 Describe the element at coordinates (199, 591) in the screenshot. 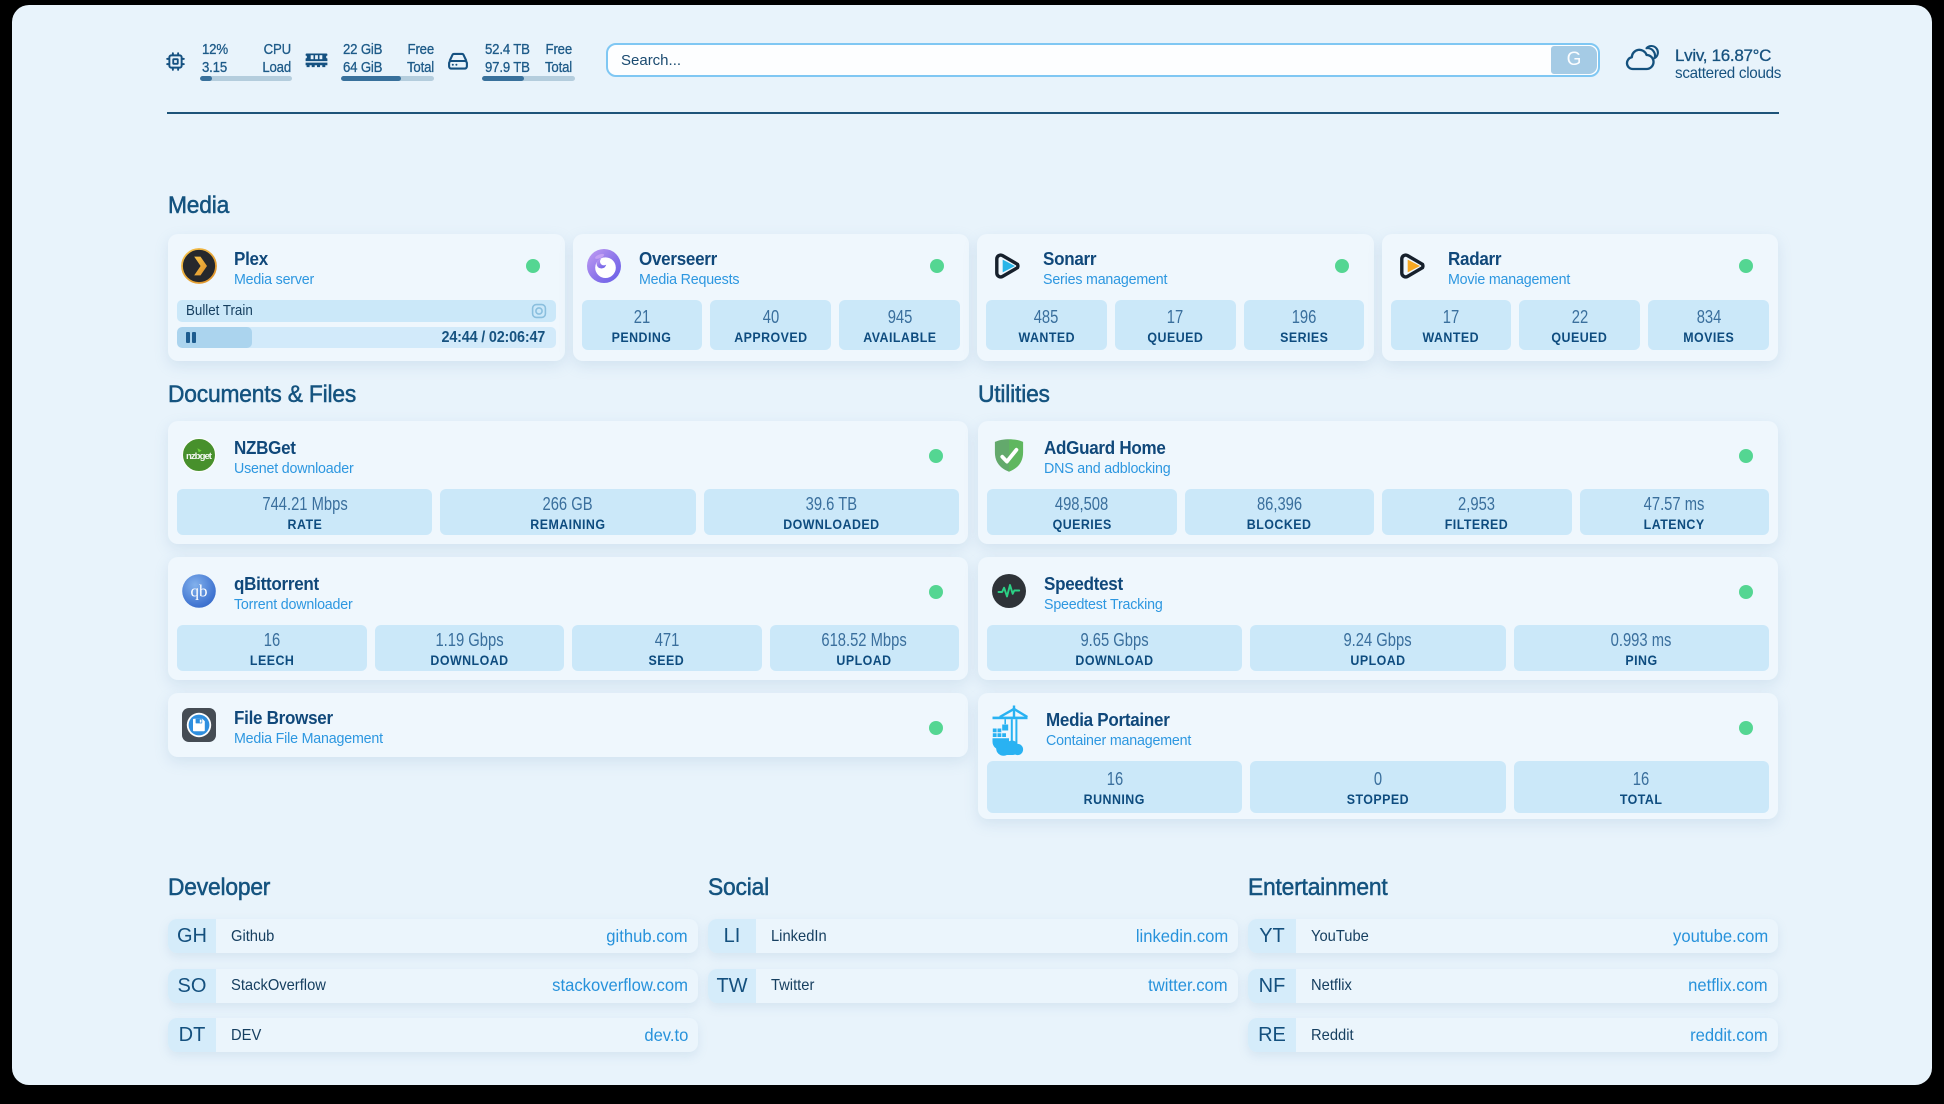

I see `svg-text: qb` at that location.